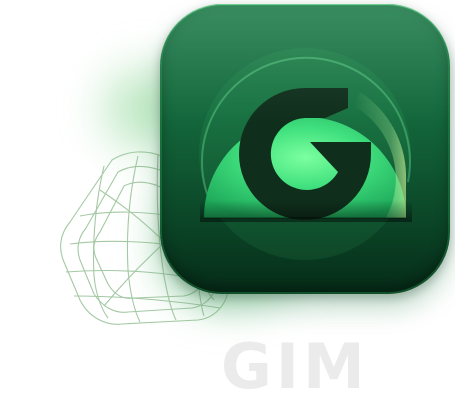  Describe the element at coordinates (295, 365) in the screenshot. I see `brand-wordmark: GIM` at that location.